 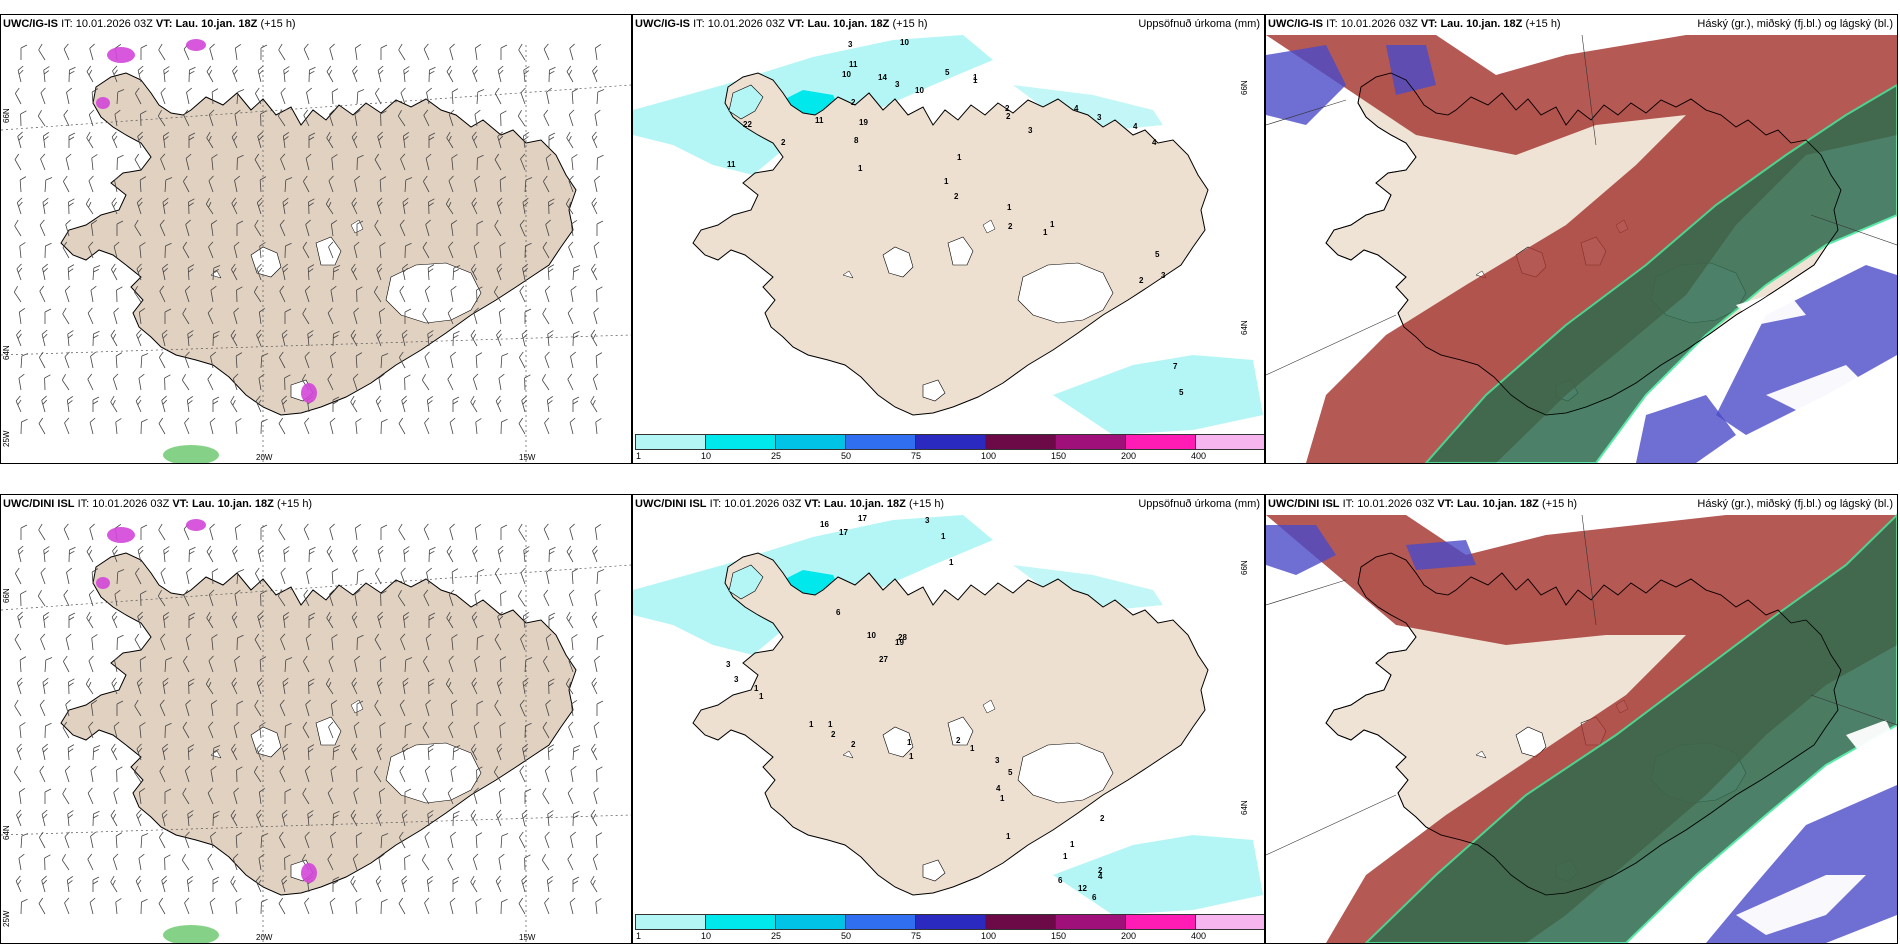 I want to click on precip-value: 6, so click(x=1060, y=880).